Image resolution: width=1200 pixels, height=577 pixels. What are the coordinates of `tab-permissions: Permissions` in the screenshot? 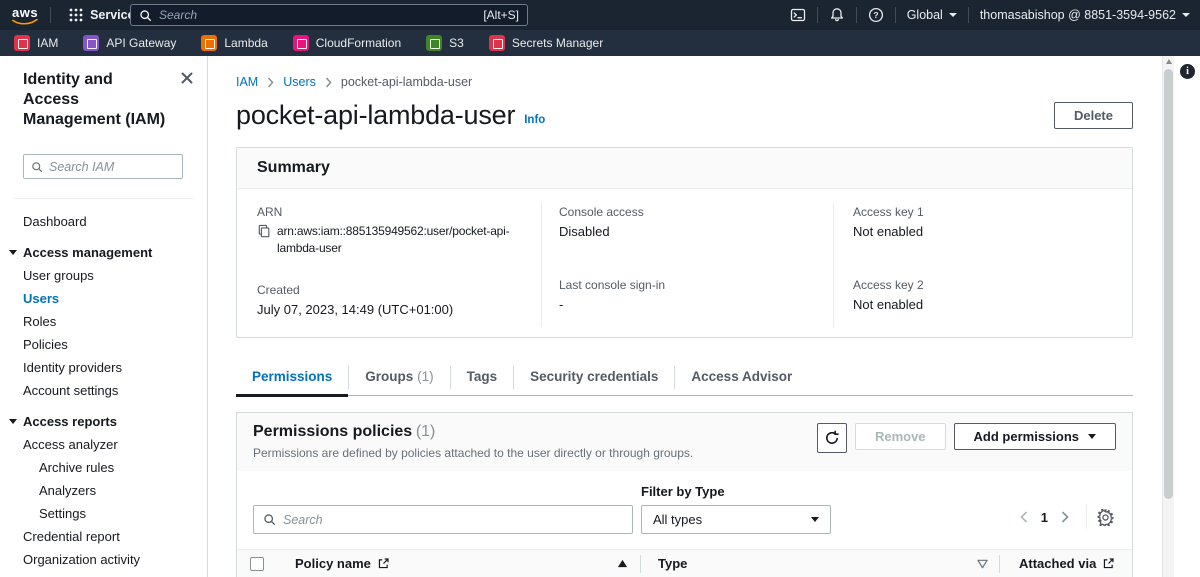 It's located at (292, 378).